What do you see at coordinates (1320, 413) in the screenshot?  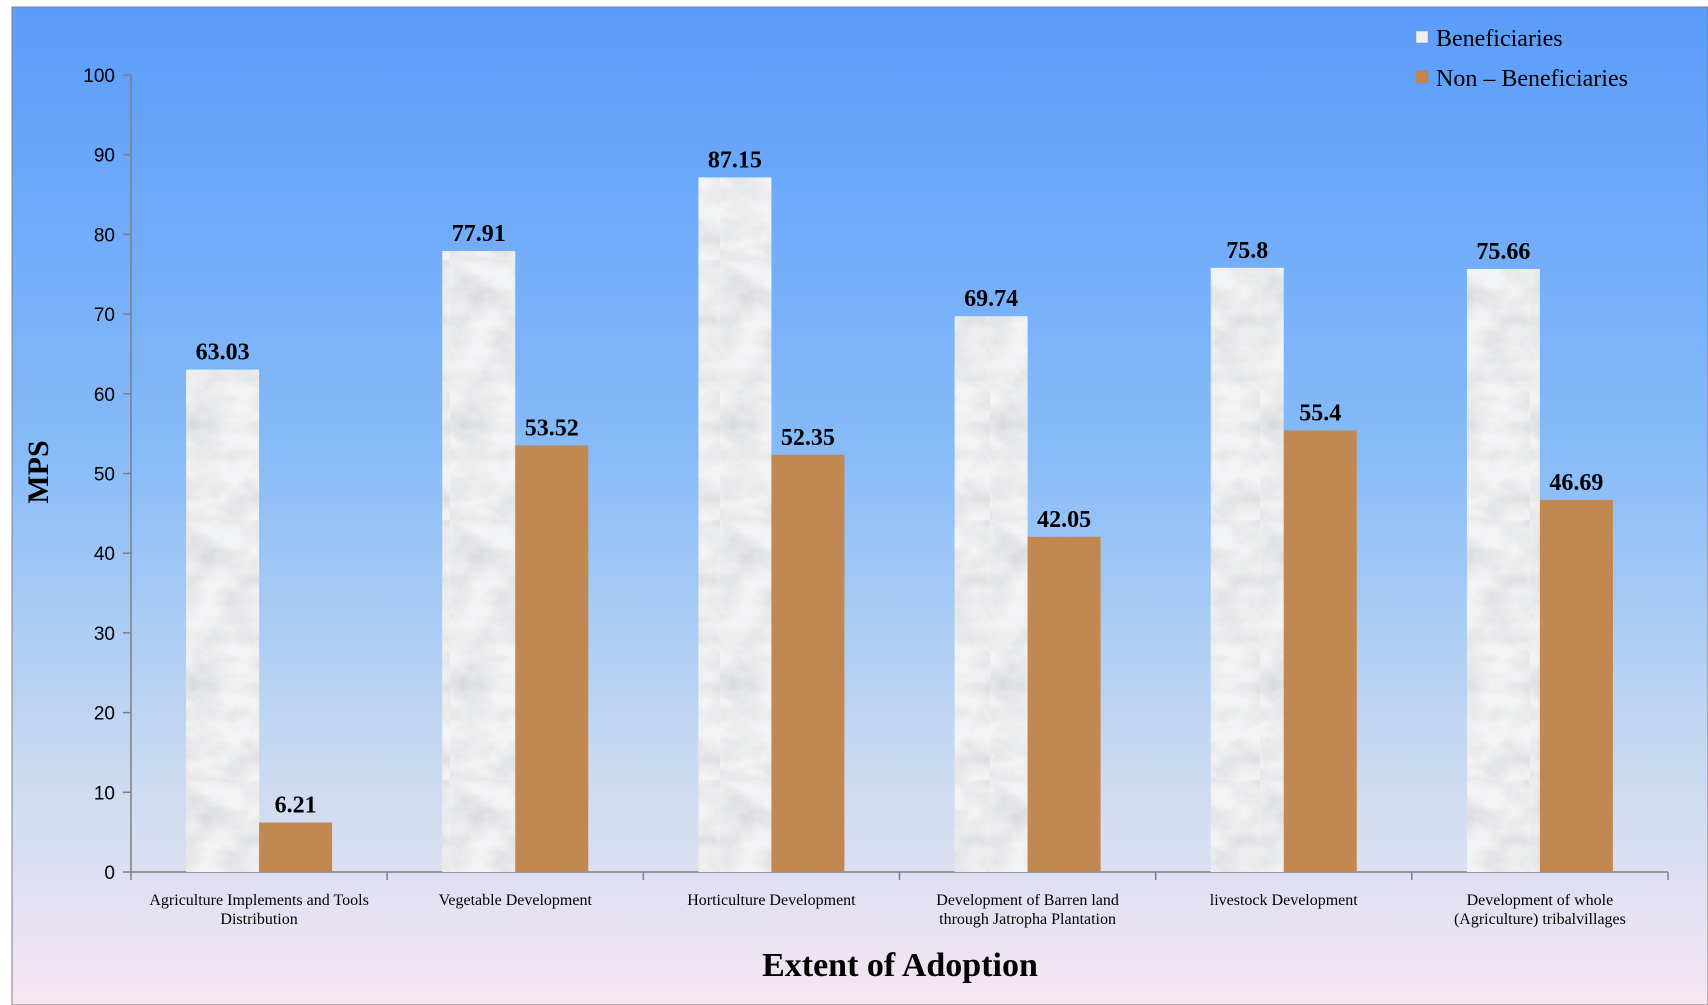 I see `data-label-non-beneficiaries: 55.4` at bounding box center [1320, 413].